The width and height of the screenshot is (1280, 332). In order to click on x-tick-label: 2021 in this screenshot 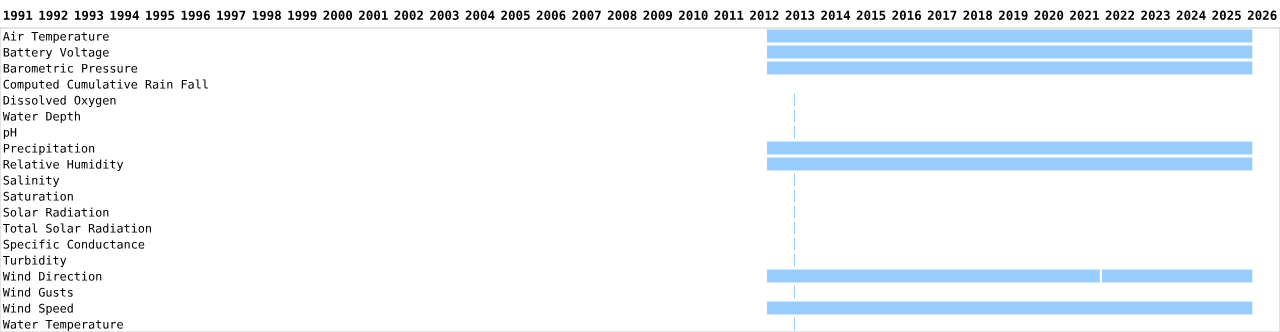, I will do `click(1084, 15)`.